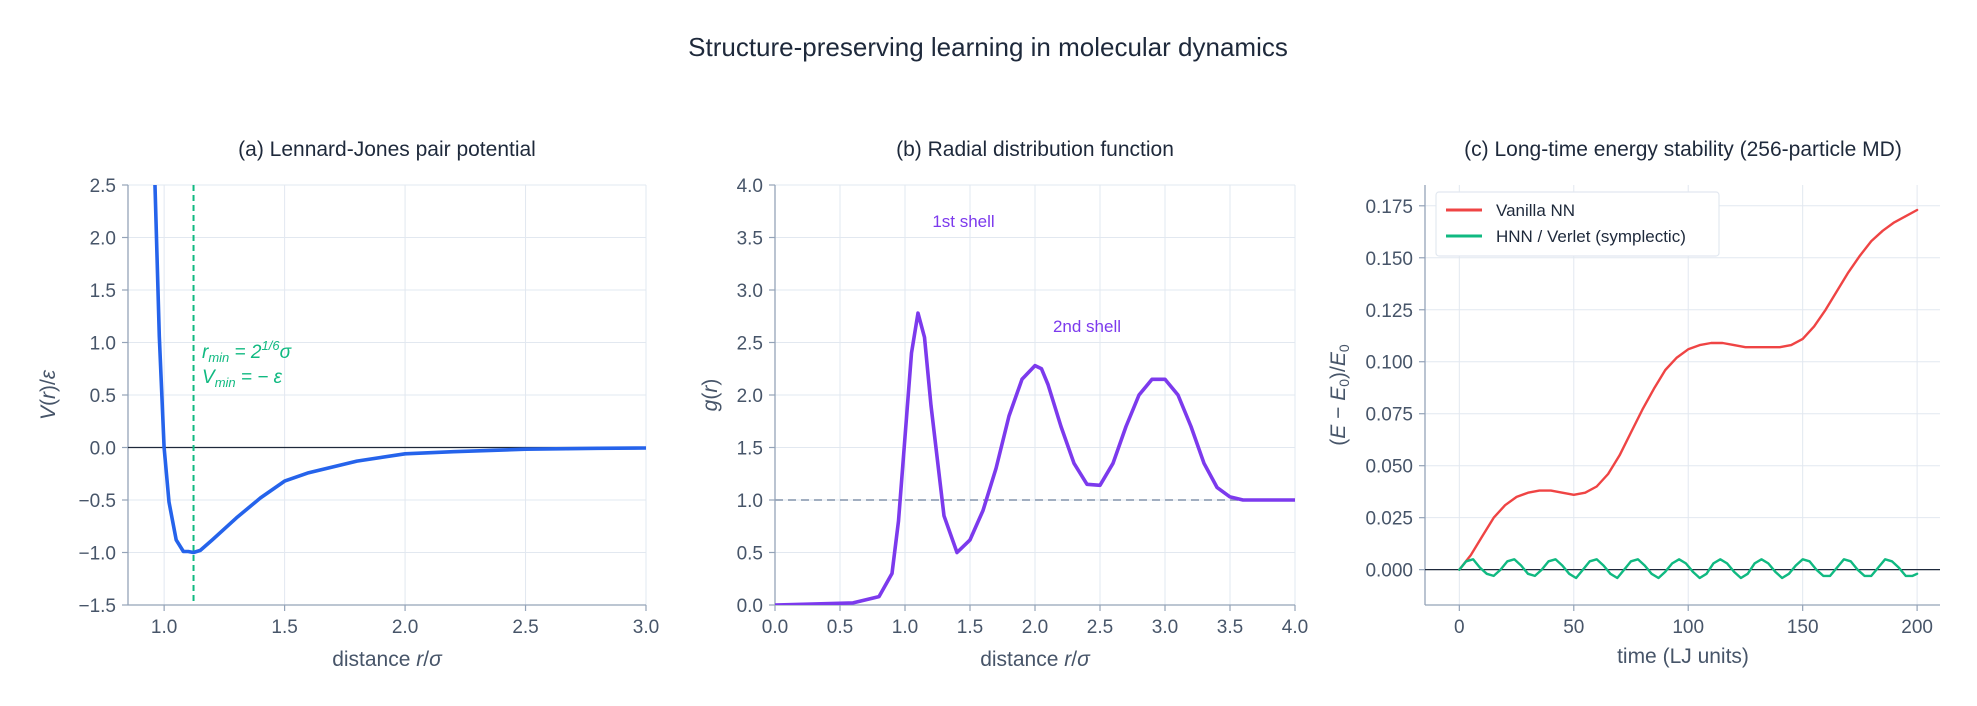 This screenshot has width=1977, height=706. I want to click on x-tick-label: 4.0, so click(1295, 627).